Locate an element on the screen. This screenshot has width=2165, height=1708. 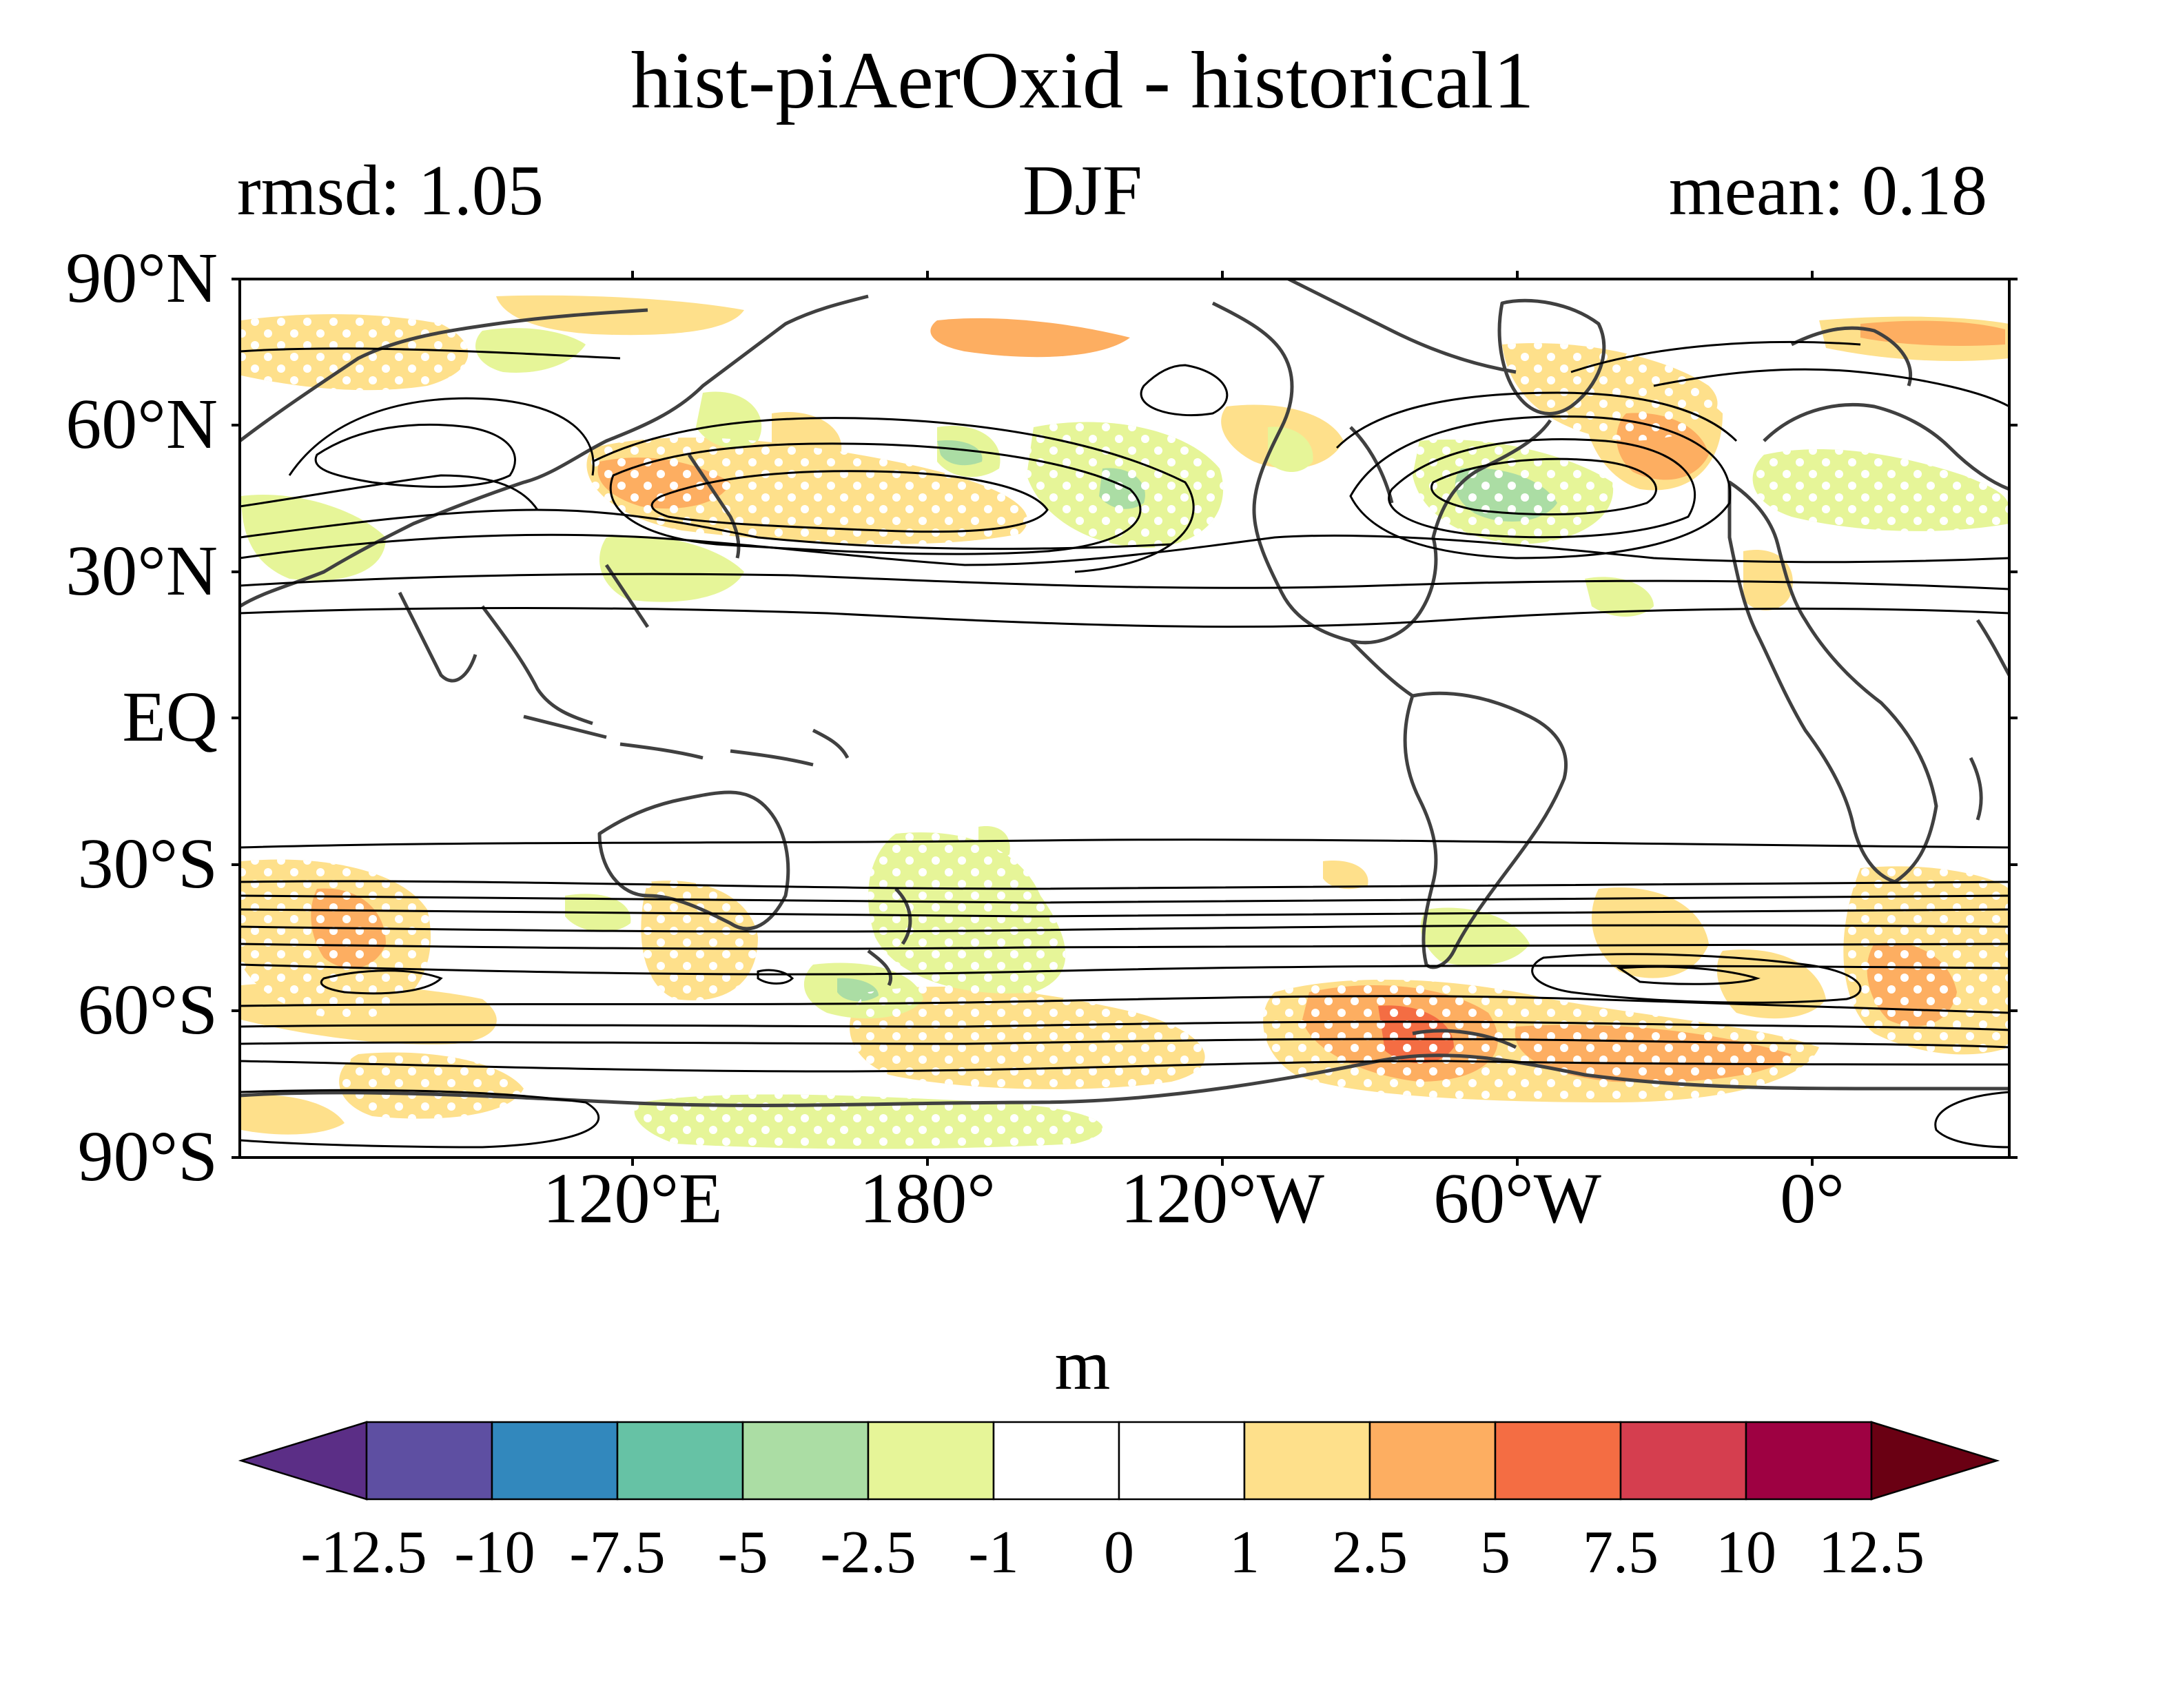
lat-label: EQ is located at coordinates (170, 717).